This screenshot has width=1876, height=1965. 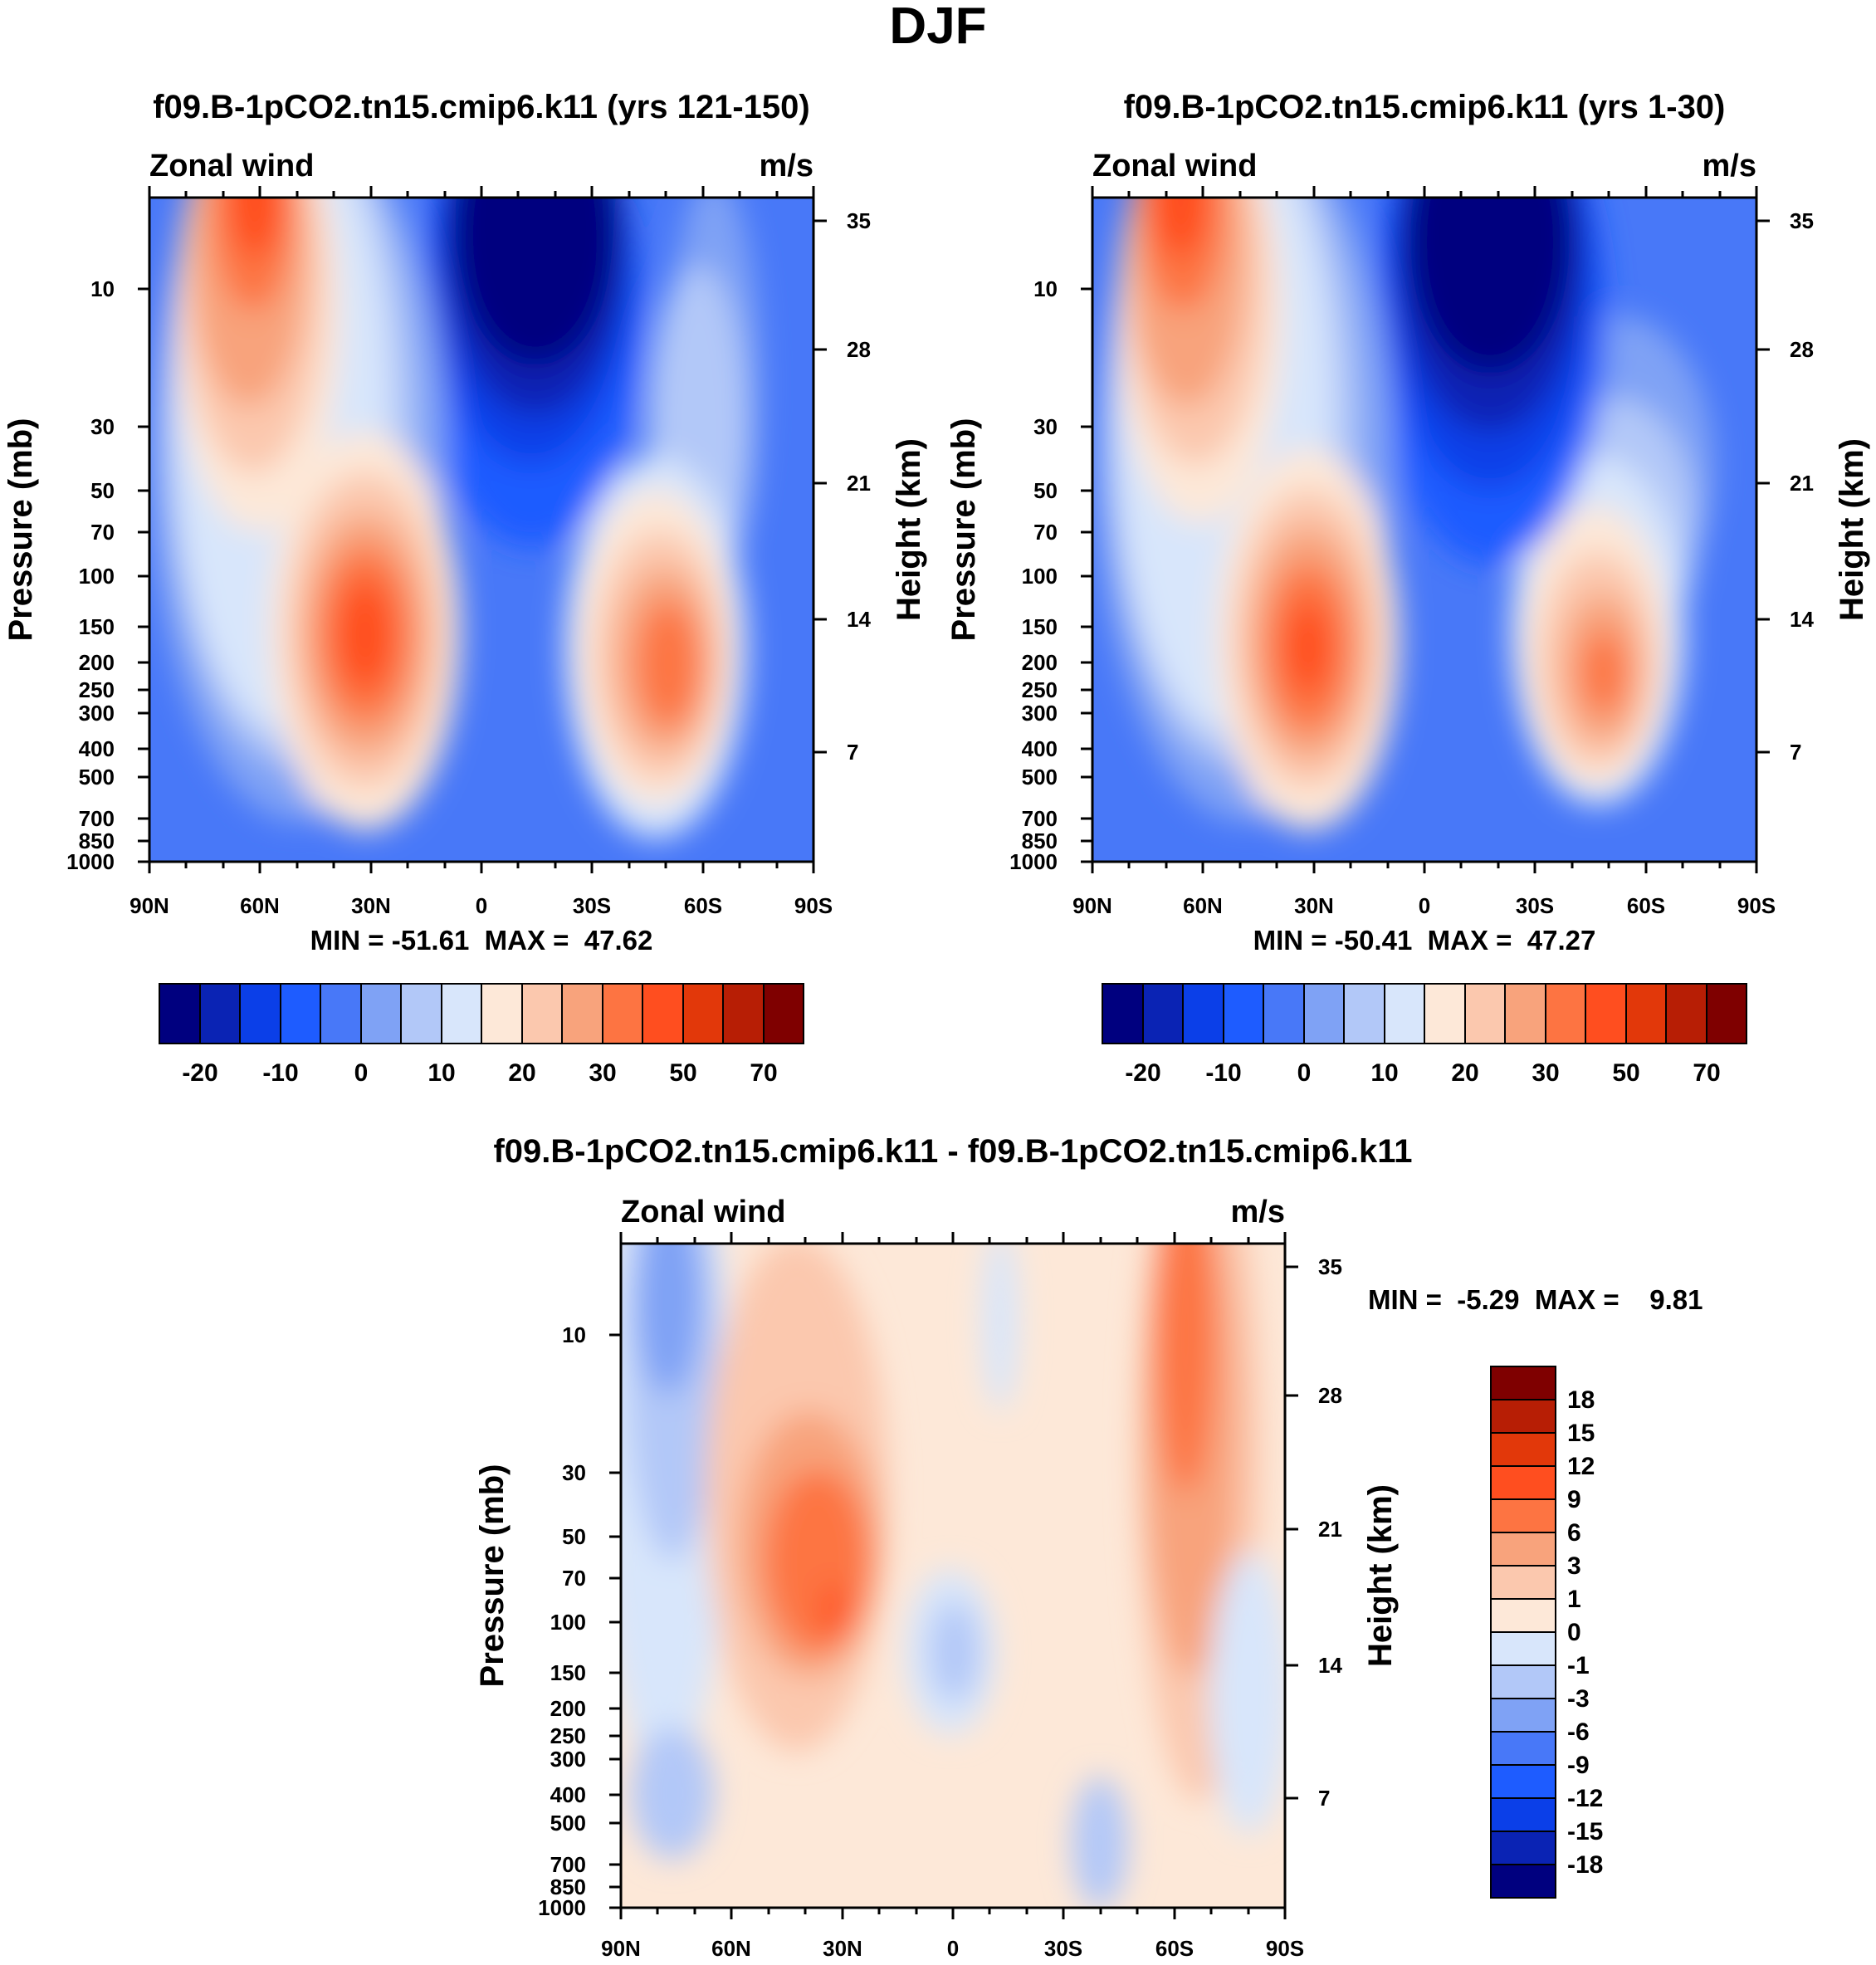 What do you see at coordinates (97, 841) in the screenshot?
I see `y-tick-label: 850` at bounding box center [97, 841].